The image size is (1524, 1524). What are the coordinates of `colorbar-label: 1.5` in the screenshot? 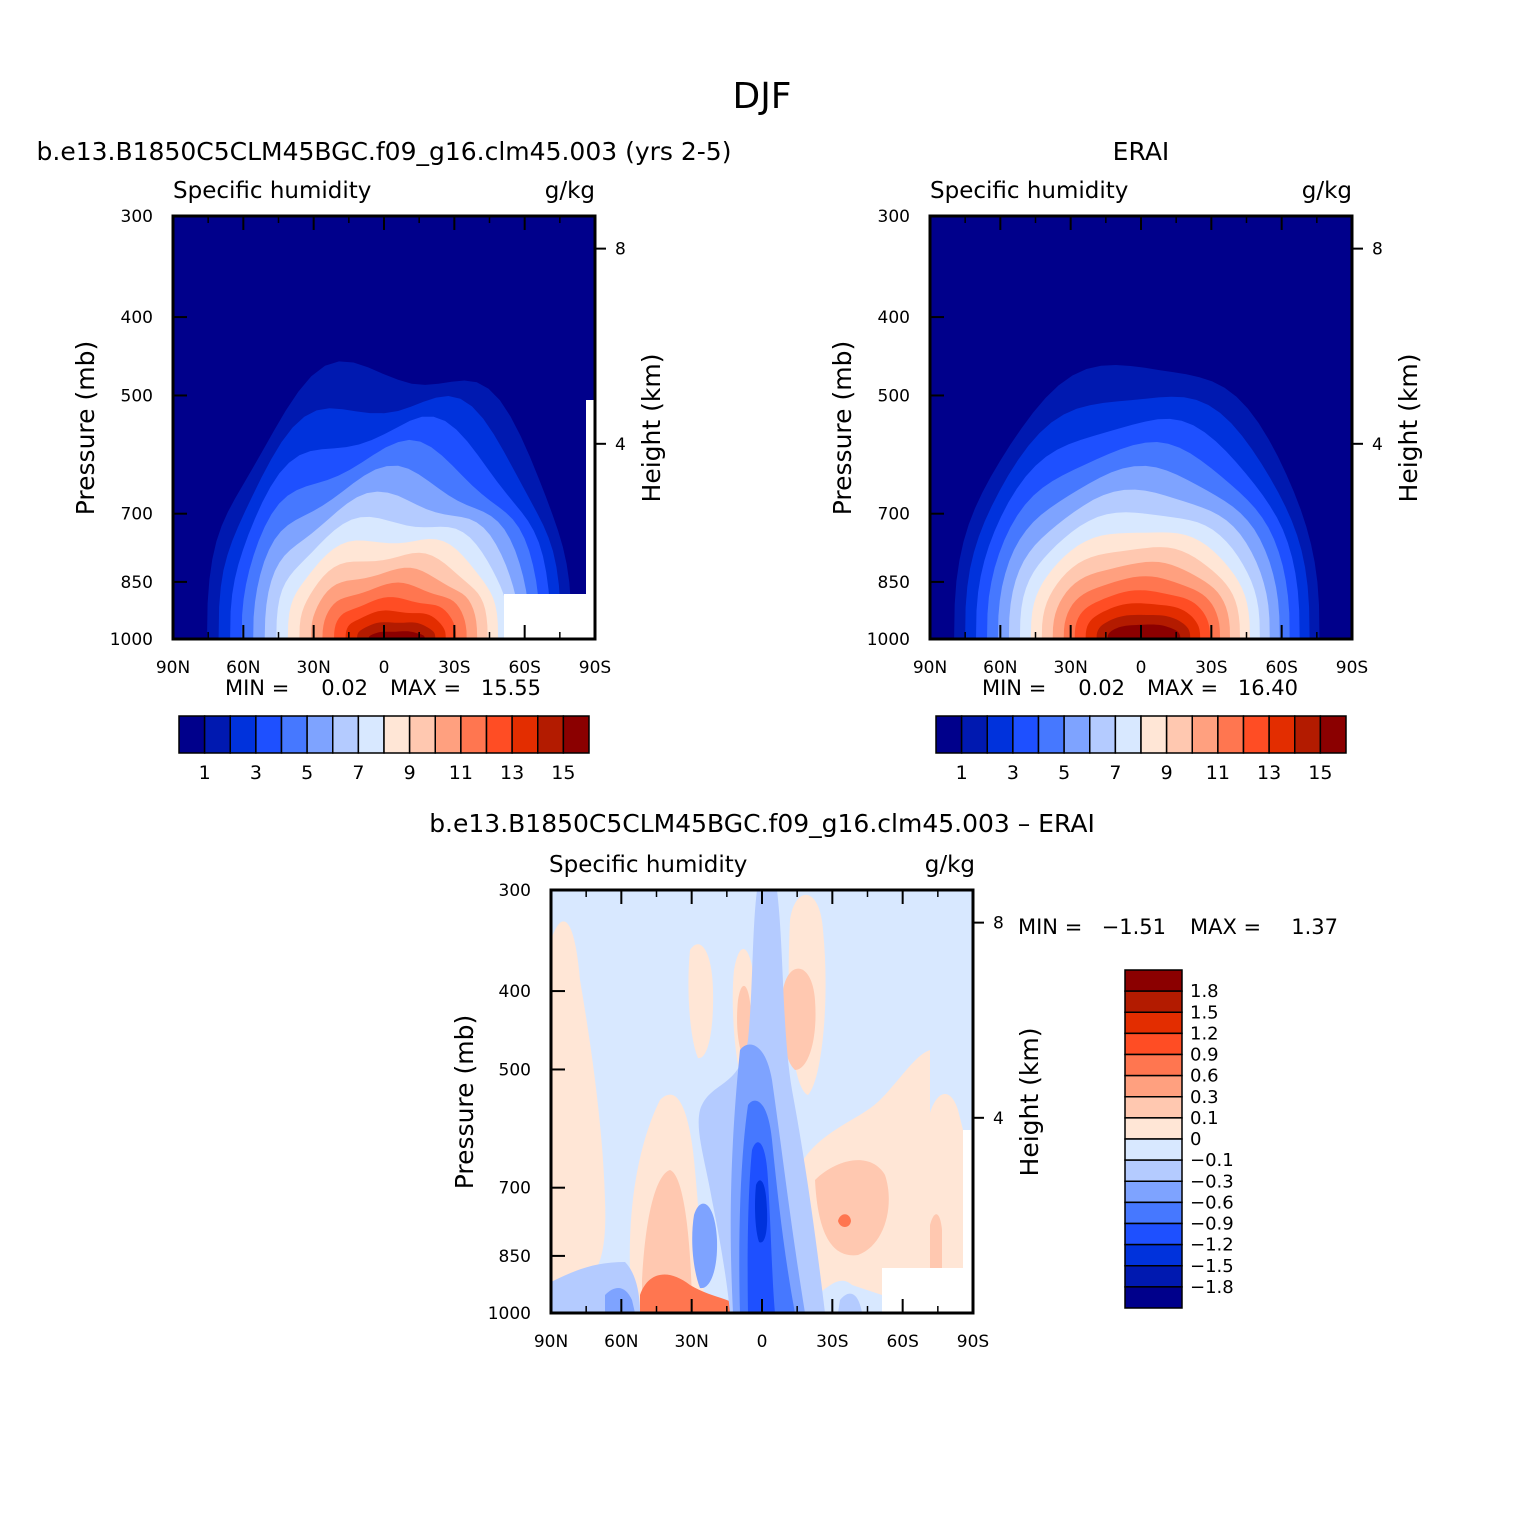 It's located at (1204, 1012).